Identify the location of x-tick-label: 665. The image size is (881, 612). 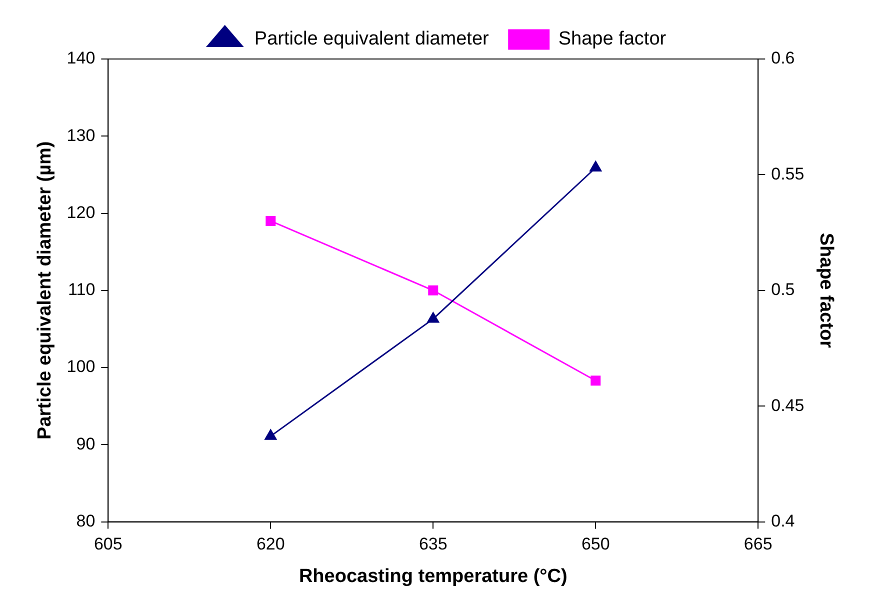
(758, 544).